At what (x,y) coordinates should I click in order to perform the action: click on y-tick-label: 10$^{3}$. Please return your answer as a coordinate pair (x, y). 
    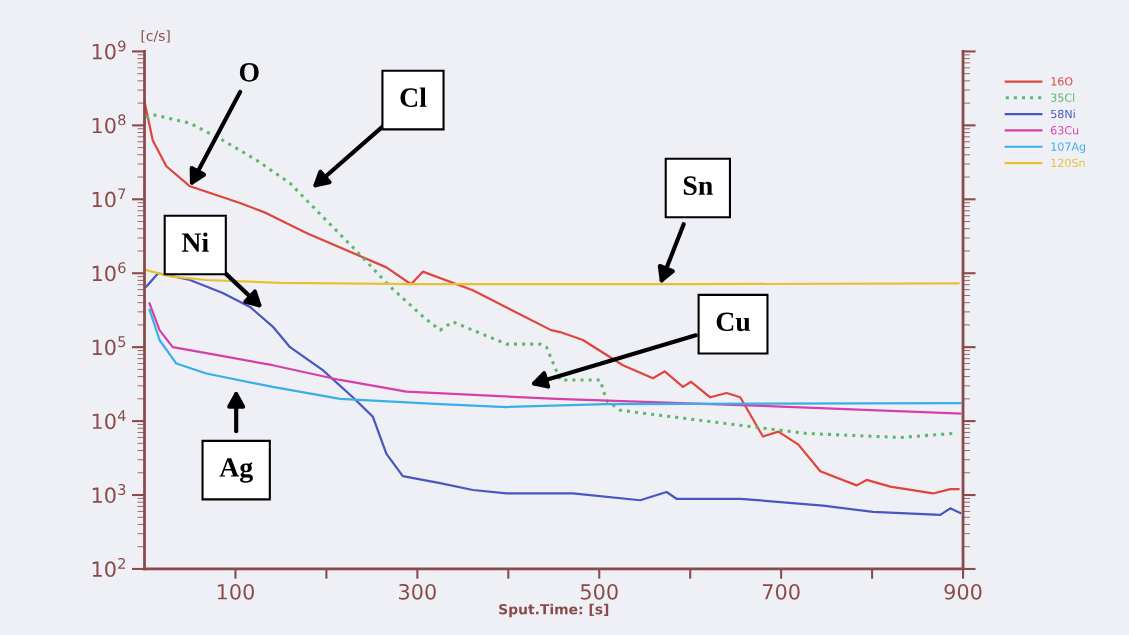
    Looking at the image, I should click on (109, 493).